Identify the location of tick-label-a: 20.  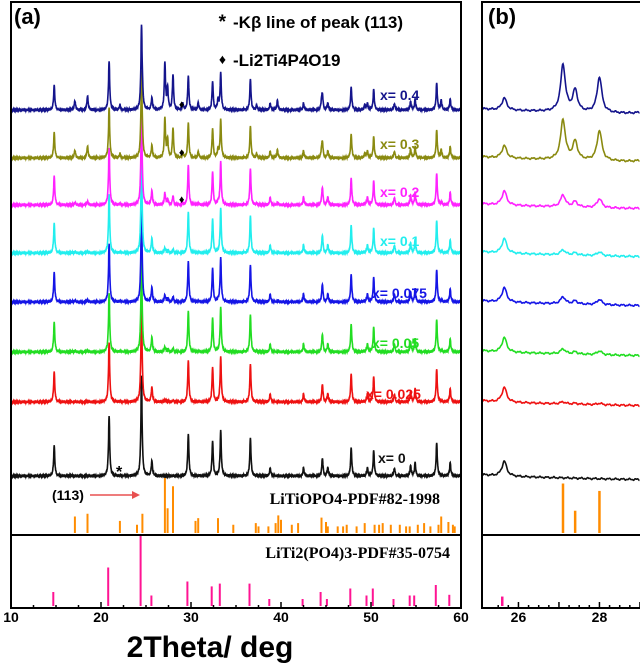
(101, 617).